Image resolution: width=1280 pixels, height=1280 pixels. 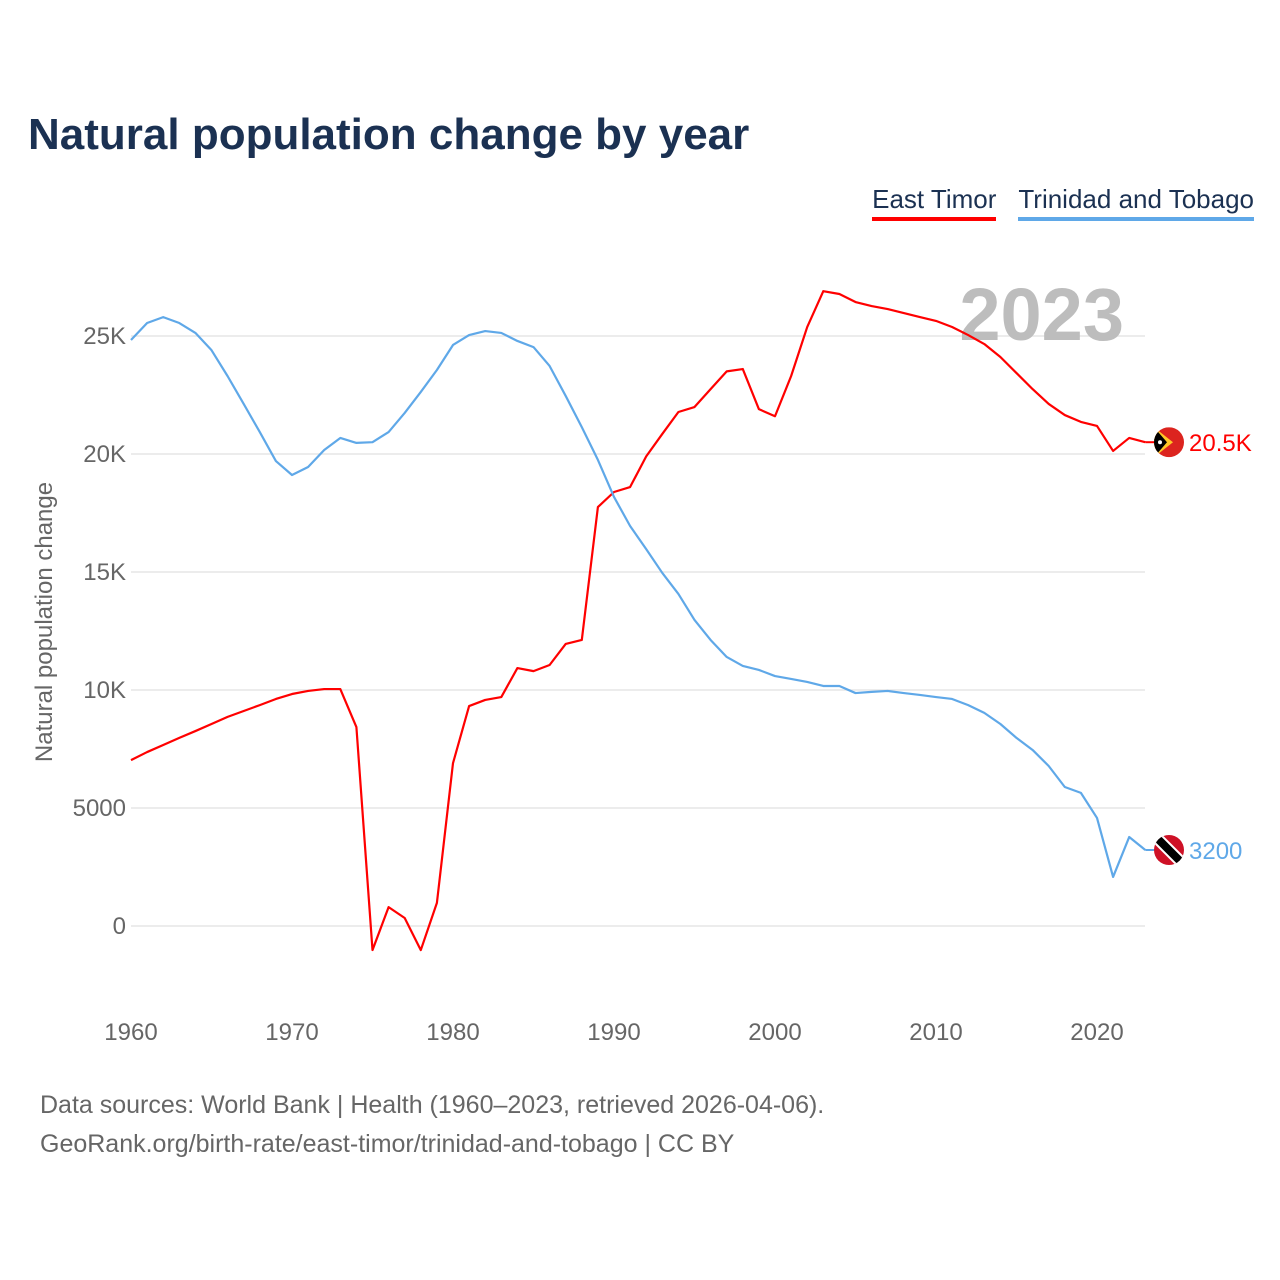 What do you see at coordinates (934, 202) in the screenshot?
I see `legend-east-timor: East Timor` at bounding box center [934, 202].